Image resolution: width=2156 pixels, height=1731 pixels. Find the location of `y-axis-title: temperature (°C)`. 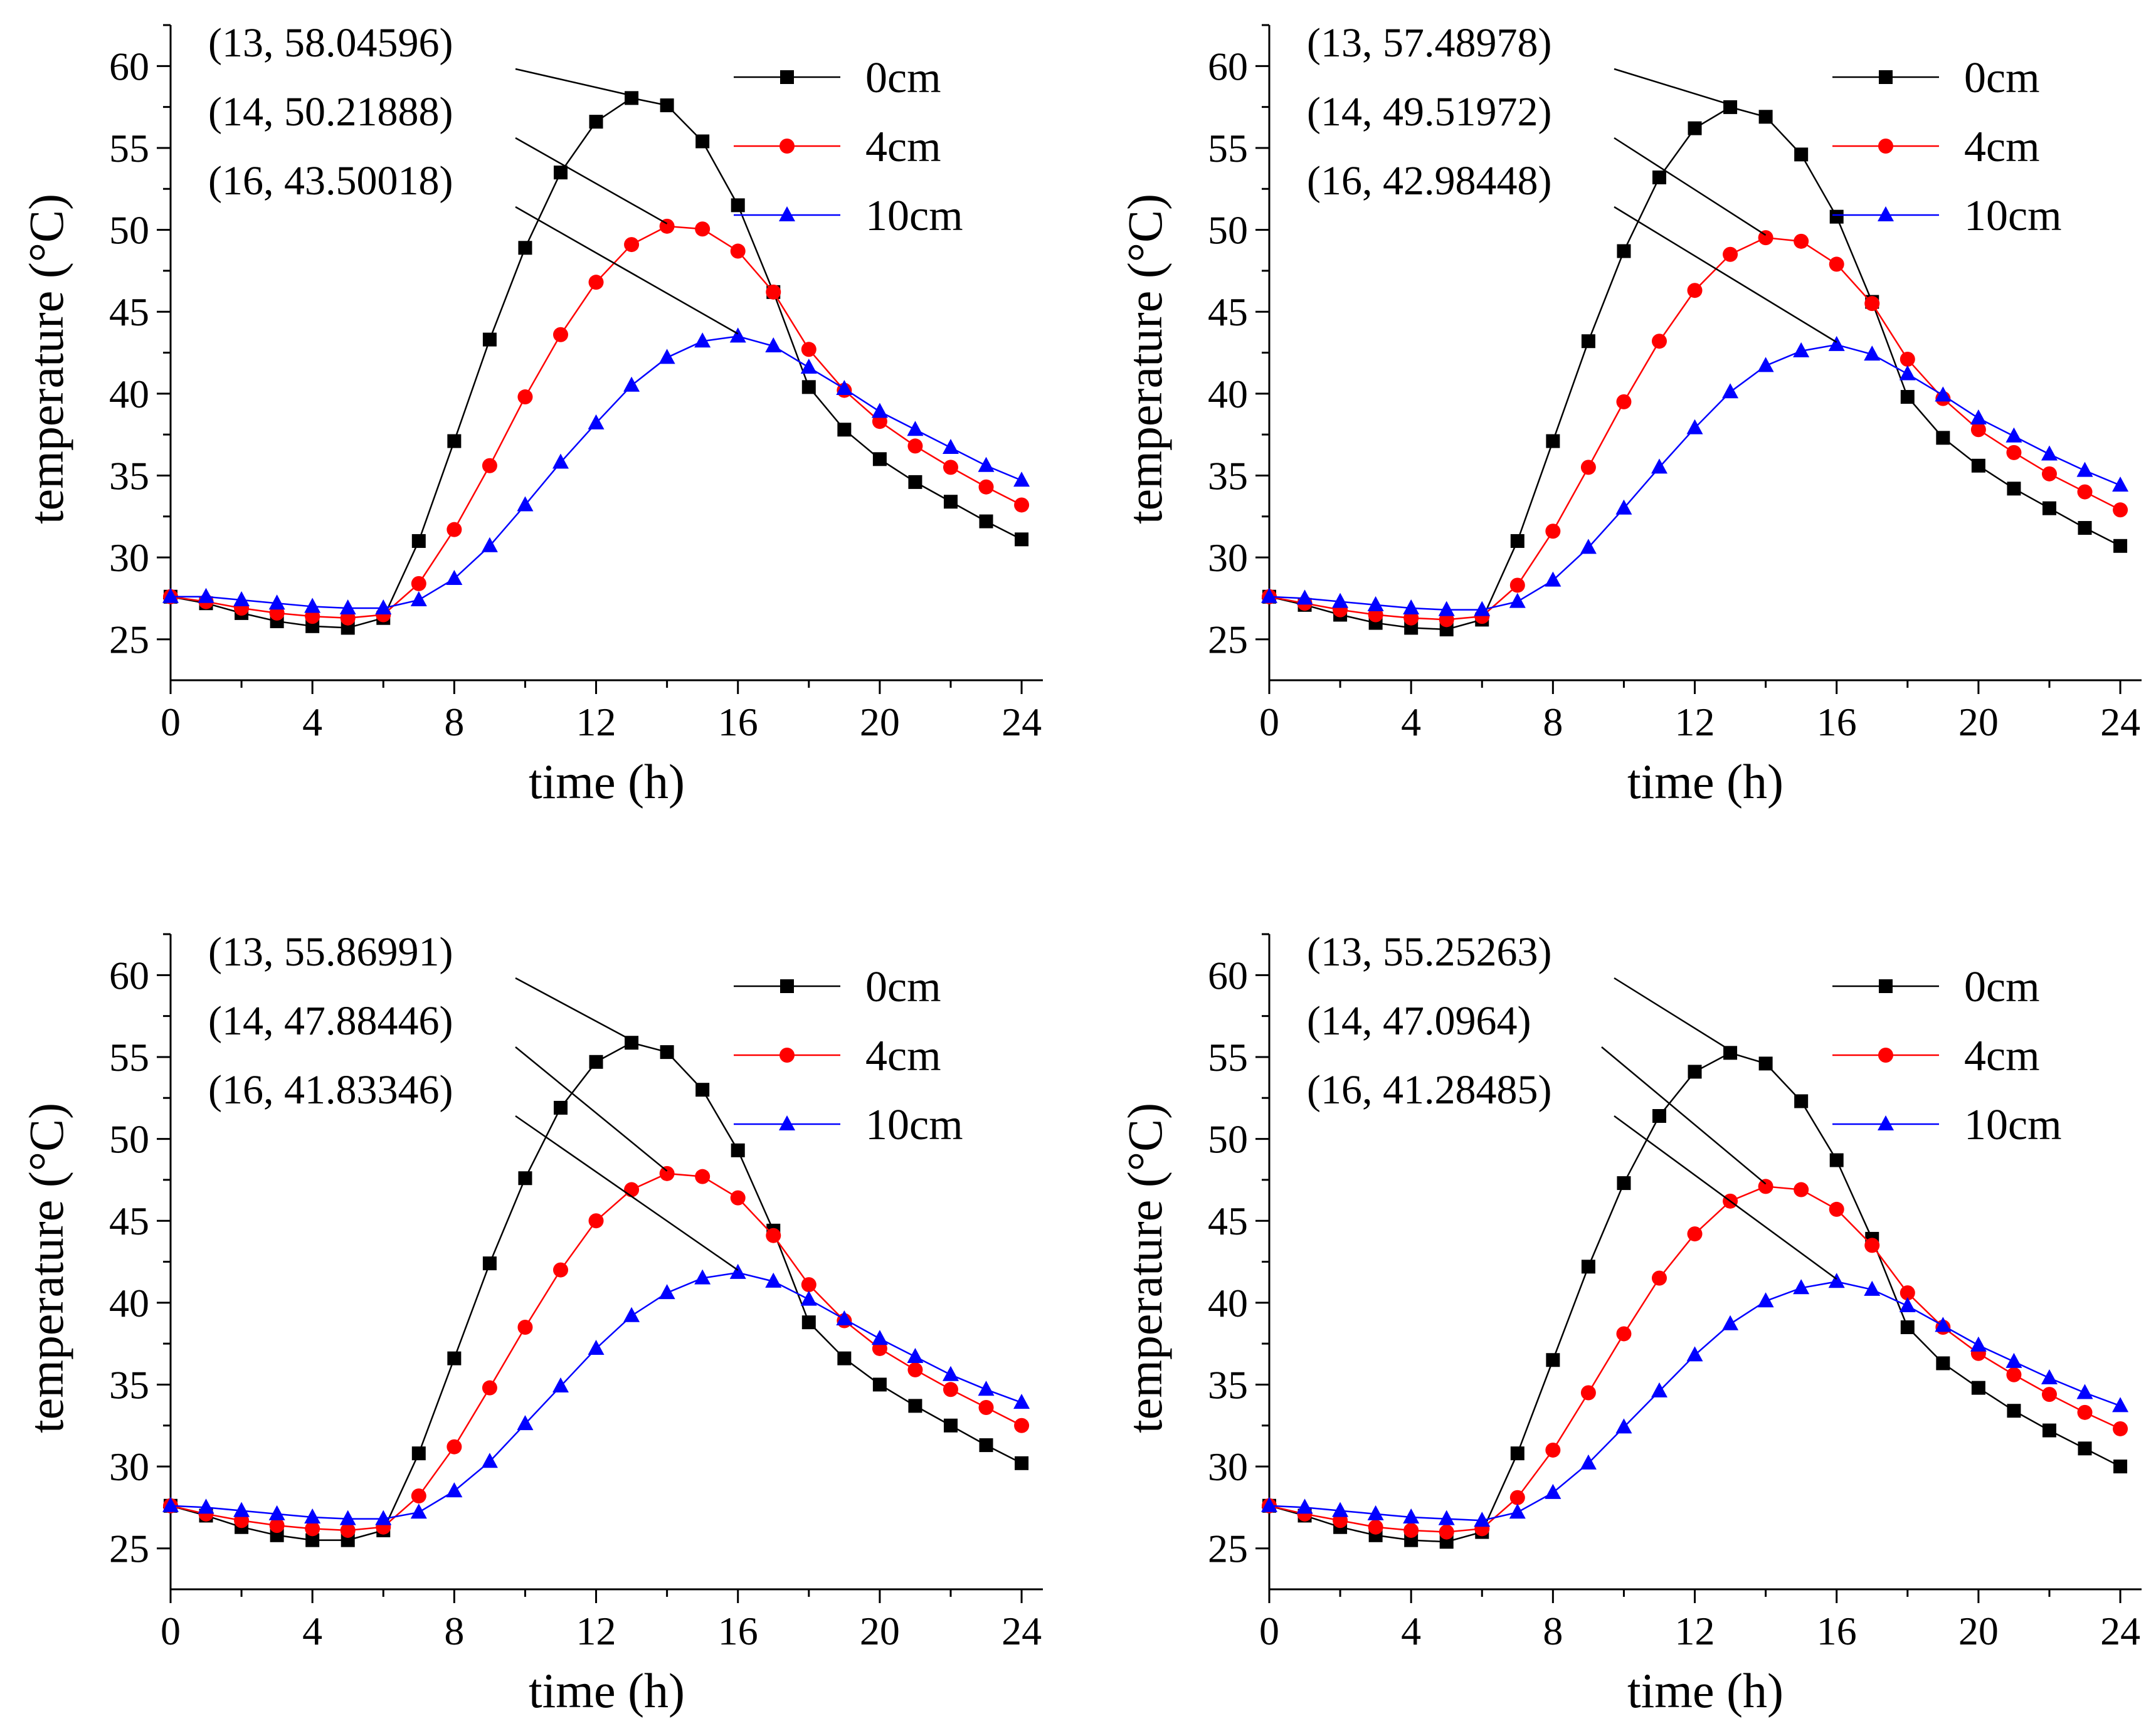

y-axis-title: temperature (°C) is located at coordinates (1145, 1268).